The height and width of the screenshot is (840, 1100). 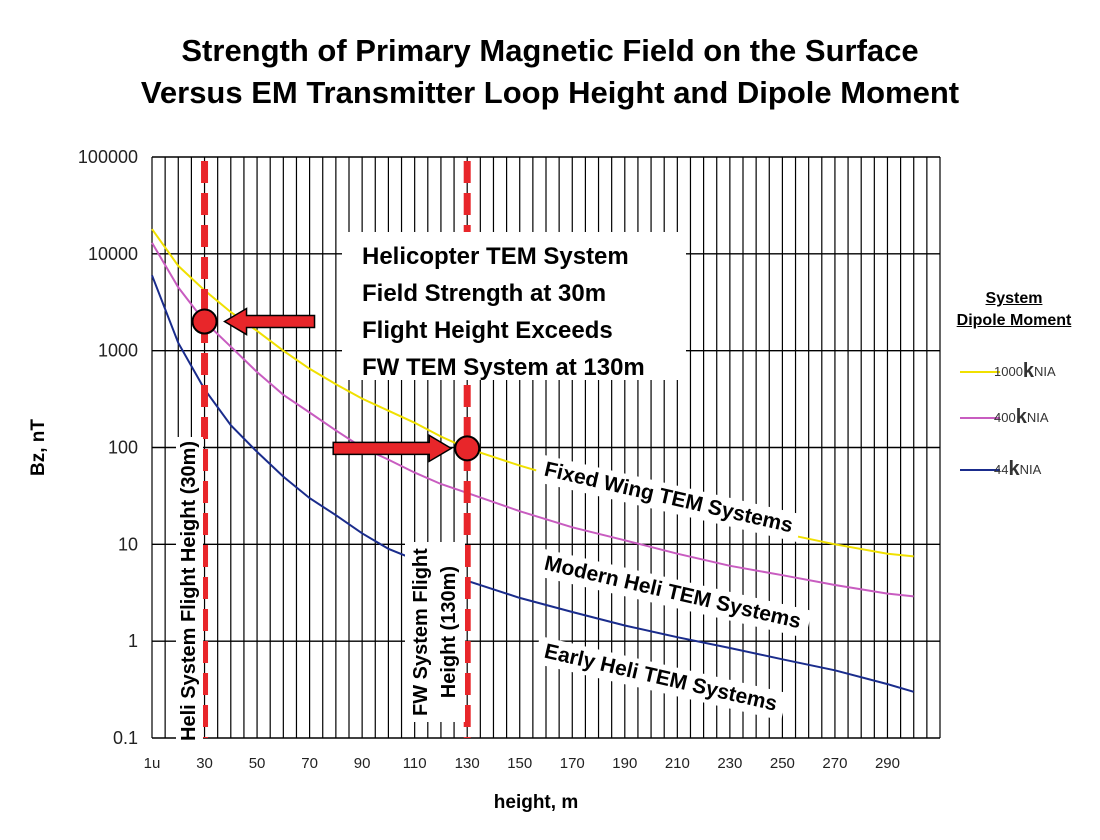 What do you see at coordinates (118, 351) in the screenshot?
I see `y-tick-label: 1000` at bounding box center [118, 351].